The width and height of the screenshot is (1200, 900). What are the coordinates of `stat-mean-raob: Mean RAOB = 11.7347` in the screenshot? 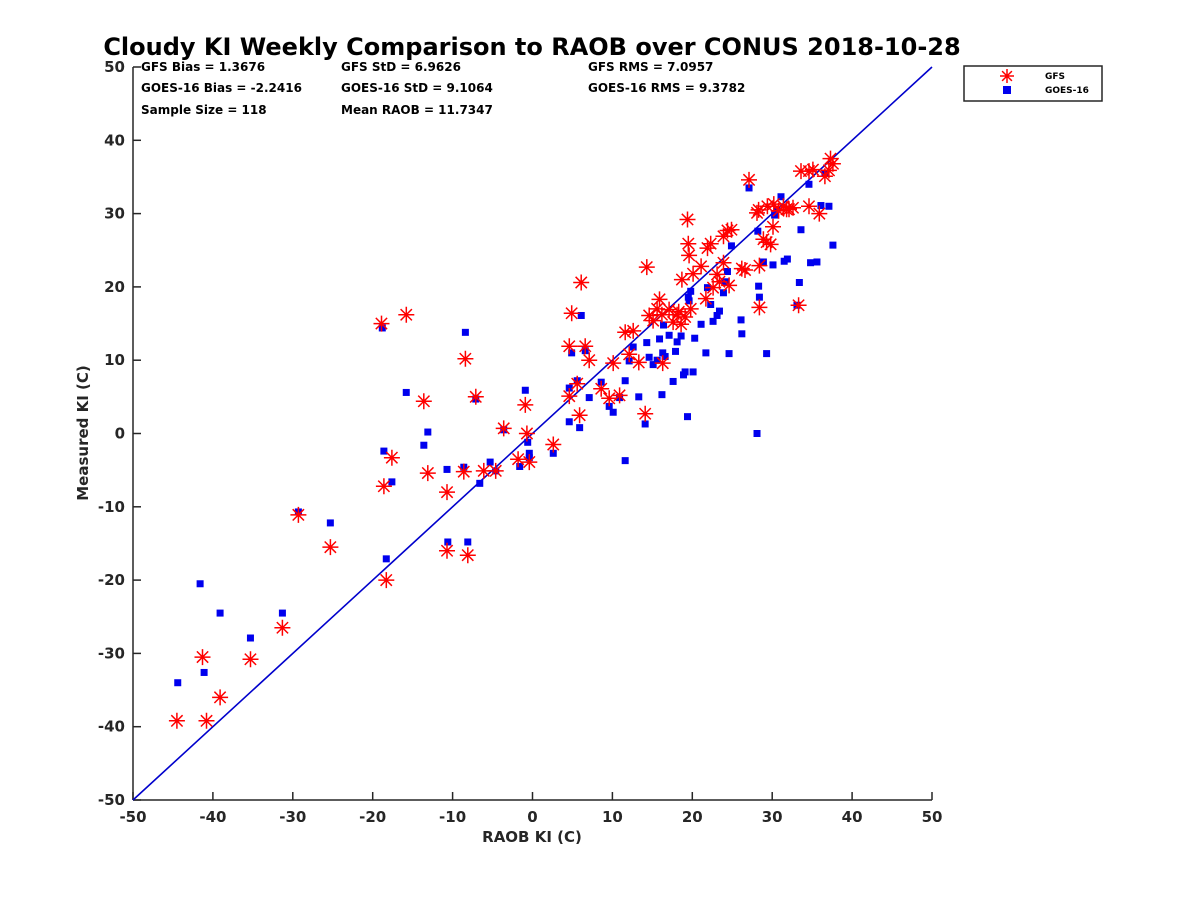 It's located at (417, 110).